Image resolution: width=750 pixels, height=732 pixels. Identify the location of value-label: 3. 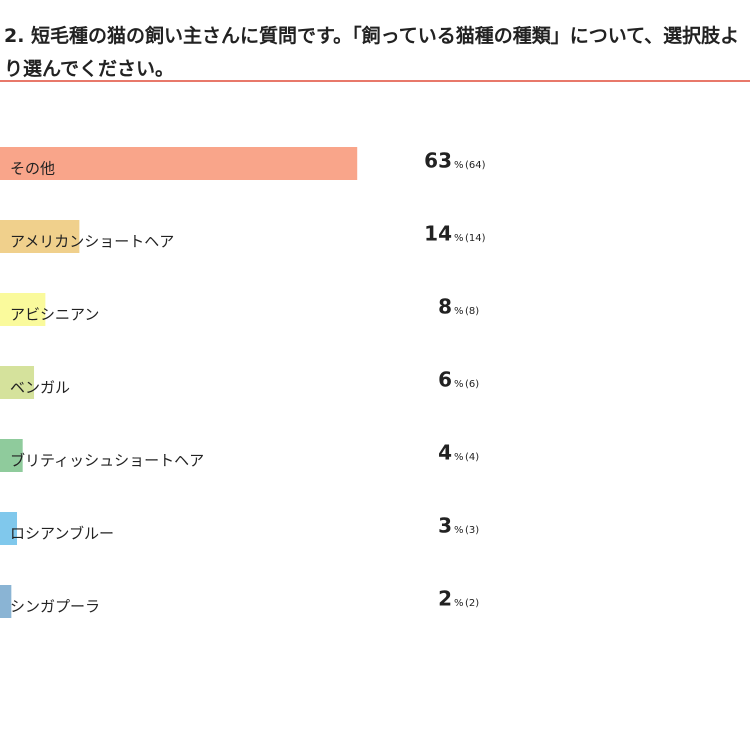
(445, 526).